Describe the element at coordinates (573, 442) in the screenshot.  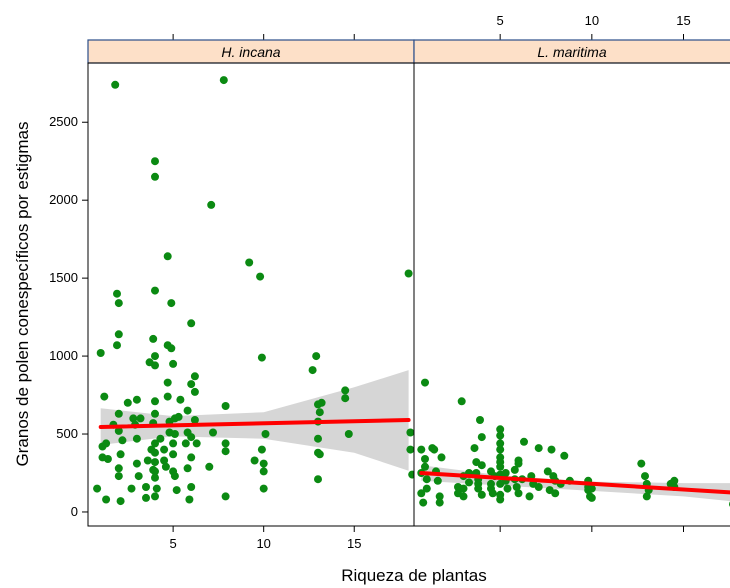
I see `panel-l-maritima` at that location.